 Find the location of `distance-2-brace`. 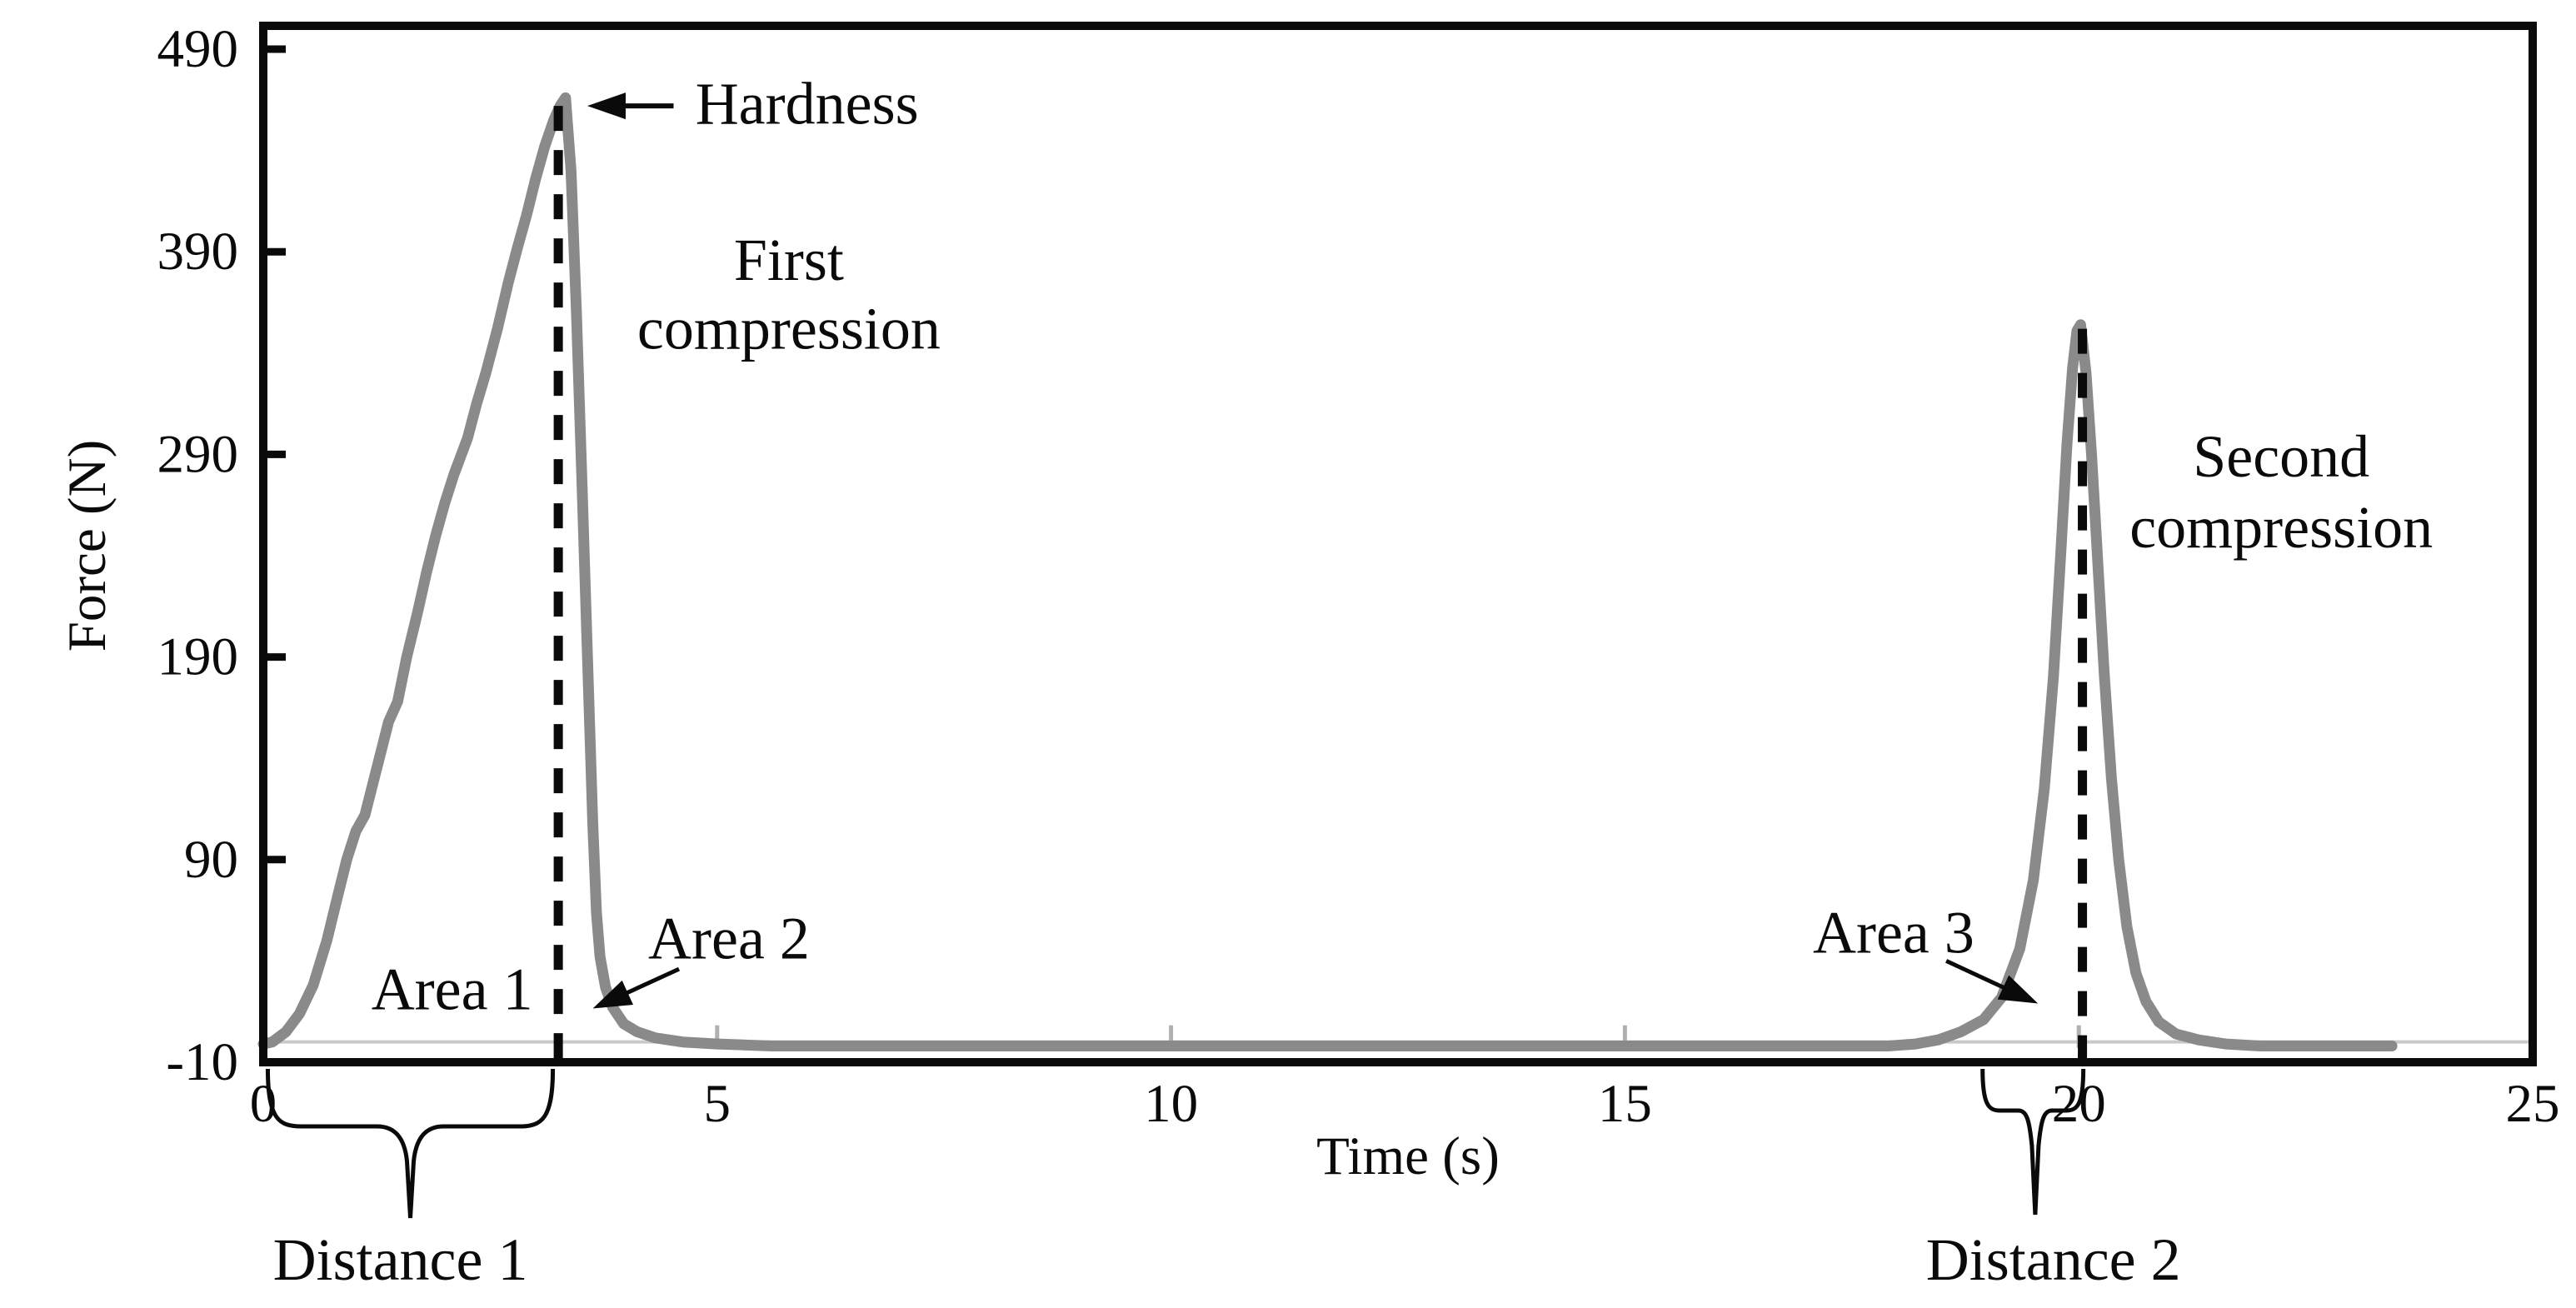

distance-2-brace is located at coordinates (2033, 1142).